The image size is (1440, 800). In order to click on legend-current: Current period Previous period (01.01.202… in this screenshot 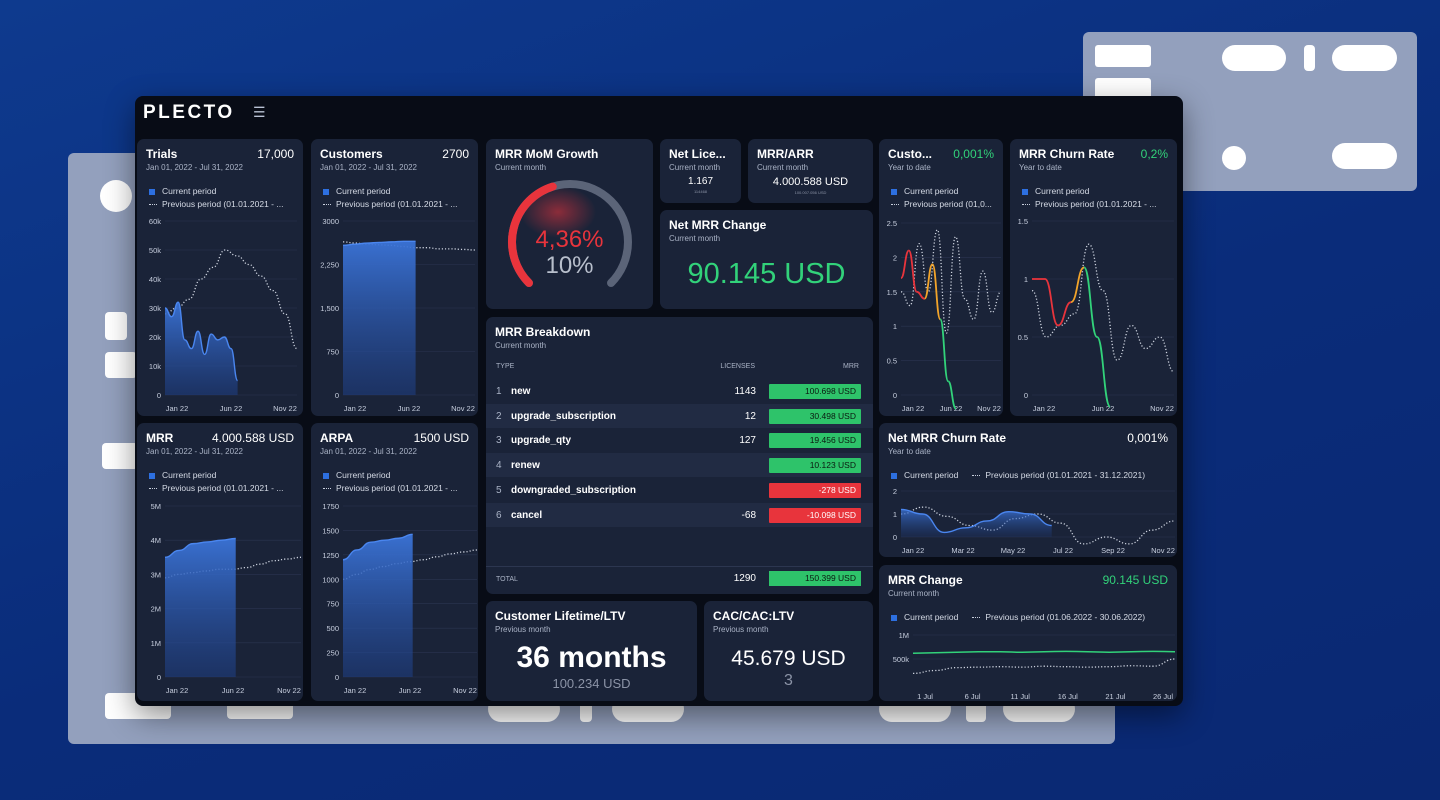, I will do `click(1018, 475)`.